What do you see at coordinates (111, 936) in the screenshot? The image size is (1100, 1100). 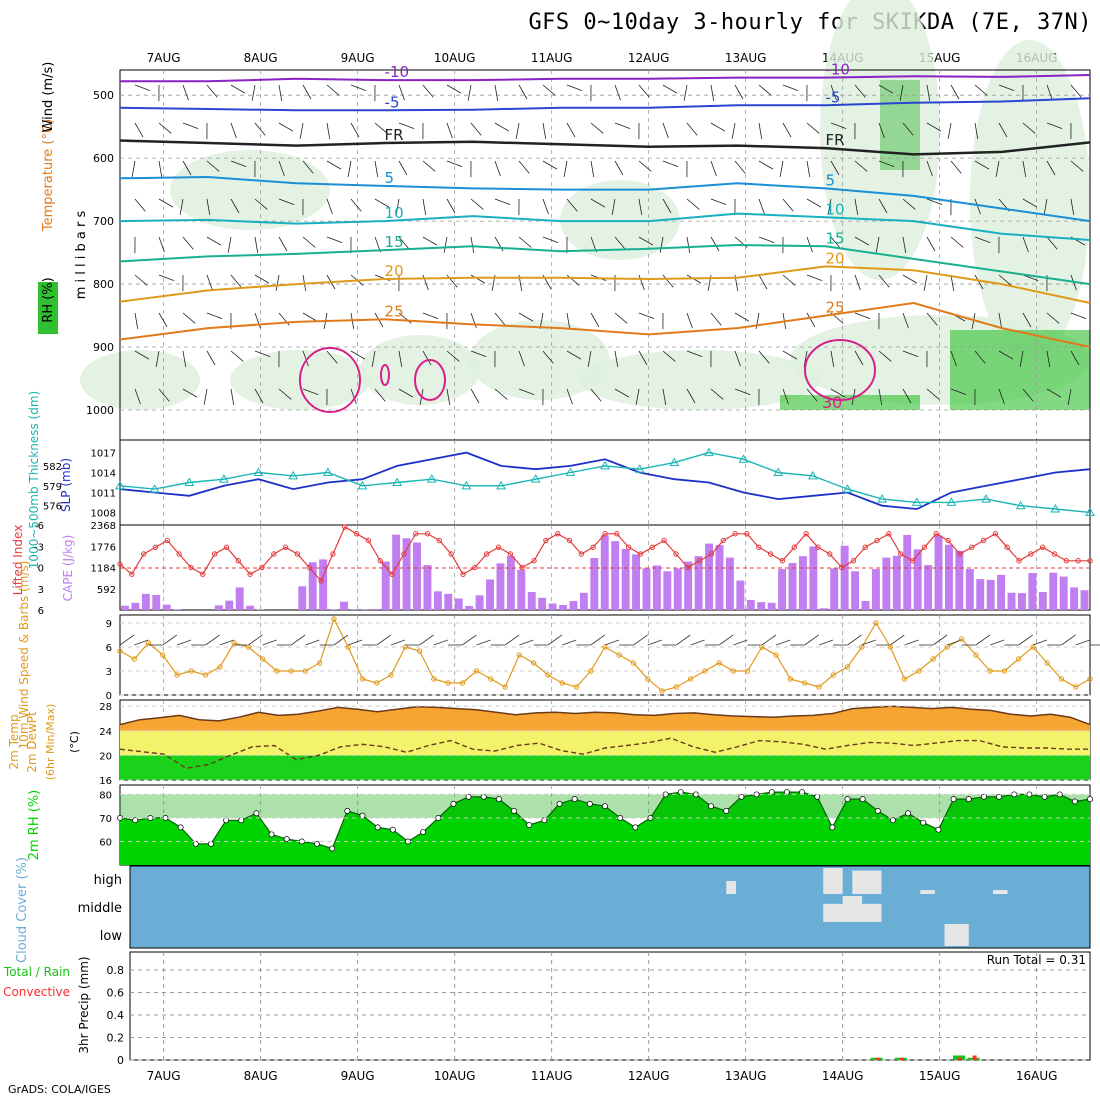 I see `cloud-level-label: low` at bounding box center [111, 936].